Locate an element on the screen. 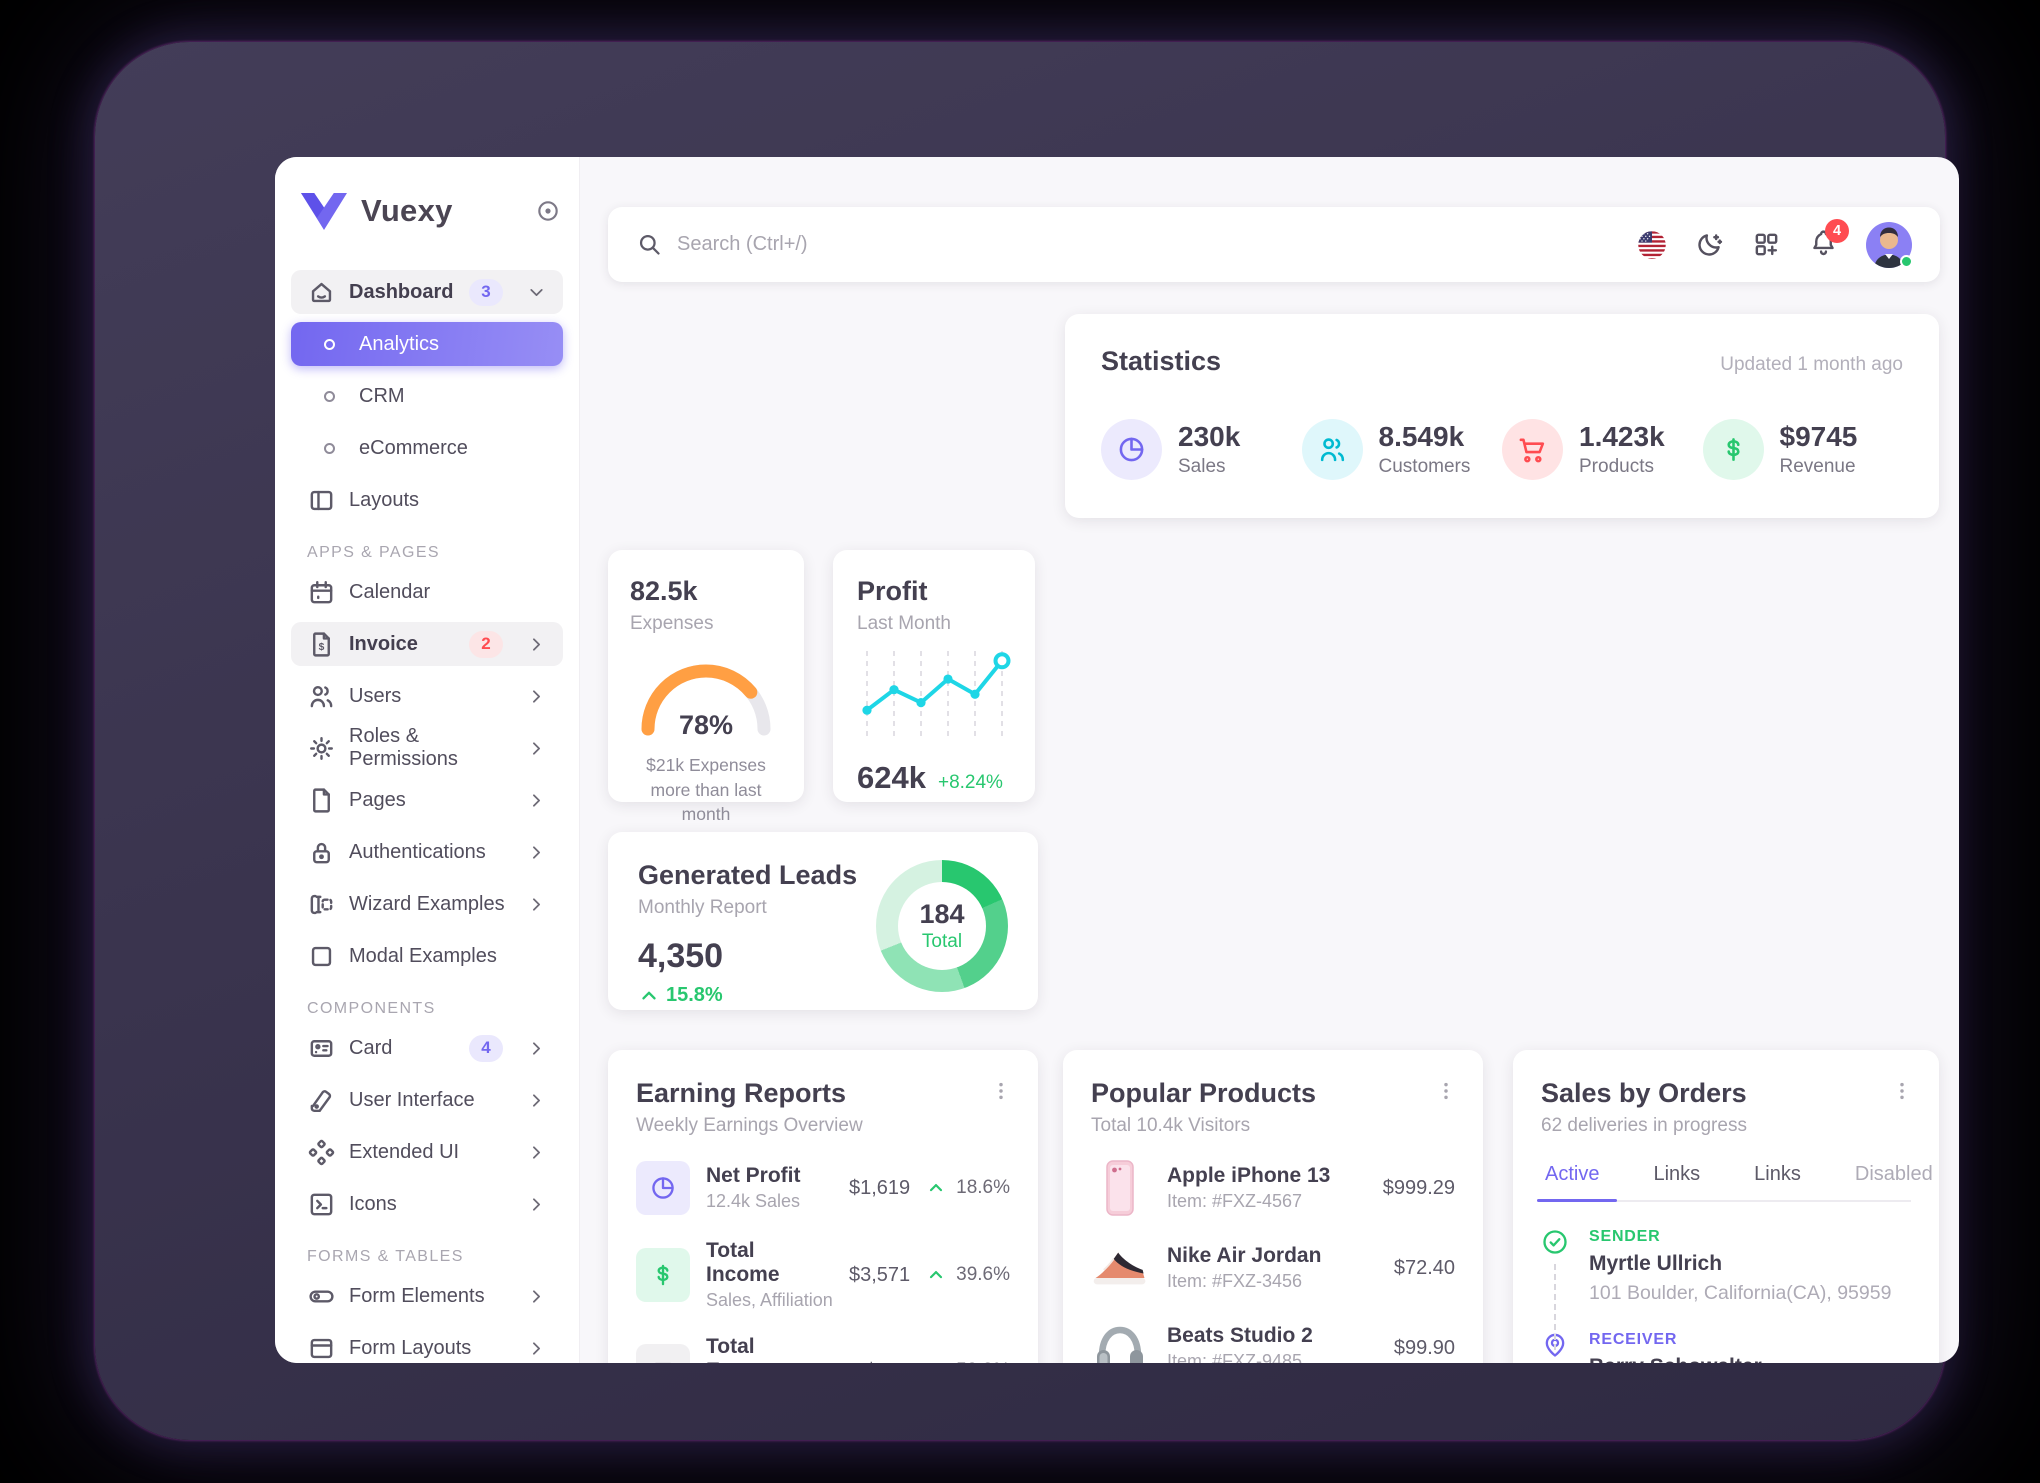 The image size is (2040, 1483). home-icon is located at coordinates (321, 292).